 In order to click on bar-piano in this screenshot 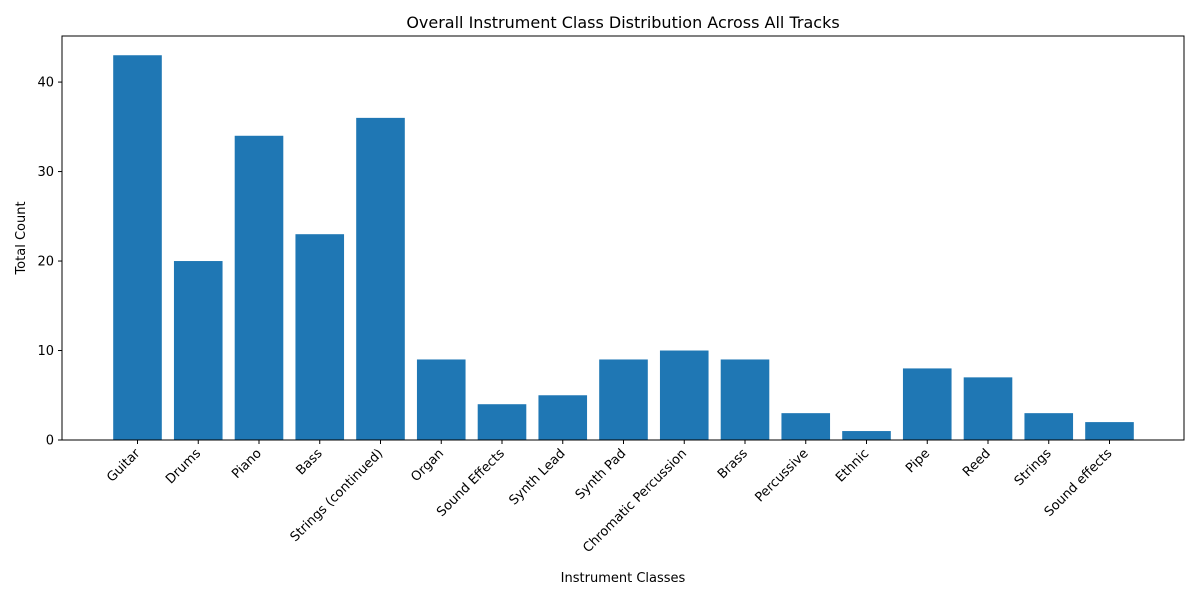, I will do `click(259, 287)`.